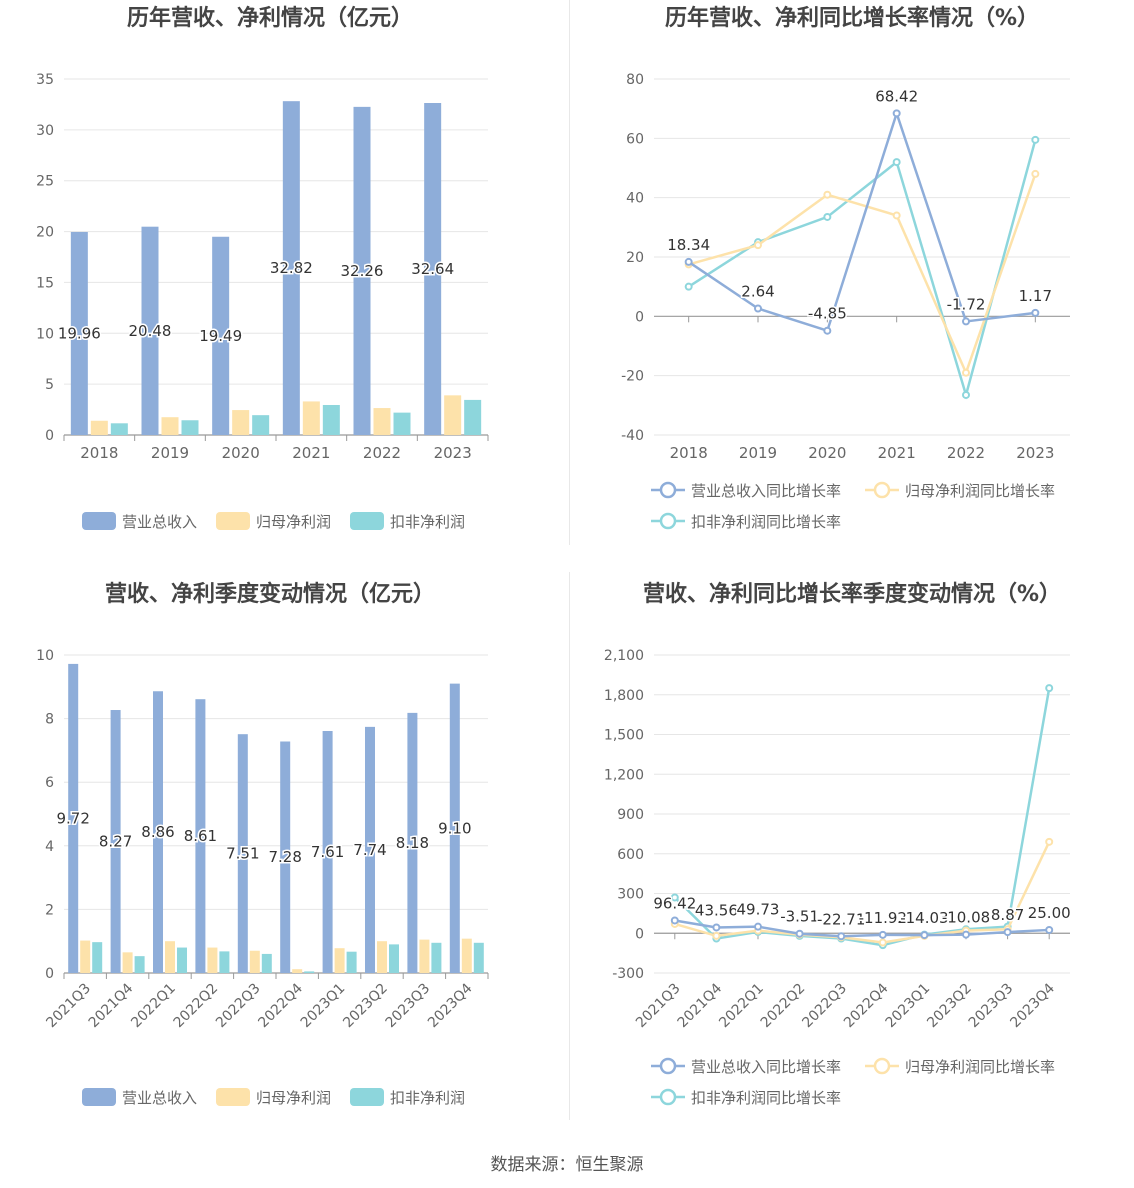 The width and height of the screenshot is (1134, 1188). I want to click on y-tick-label: 35, so click(45, 80).